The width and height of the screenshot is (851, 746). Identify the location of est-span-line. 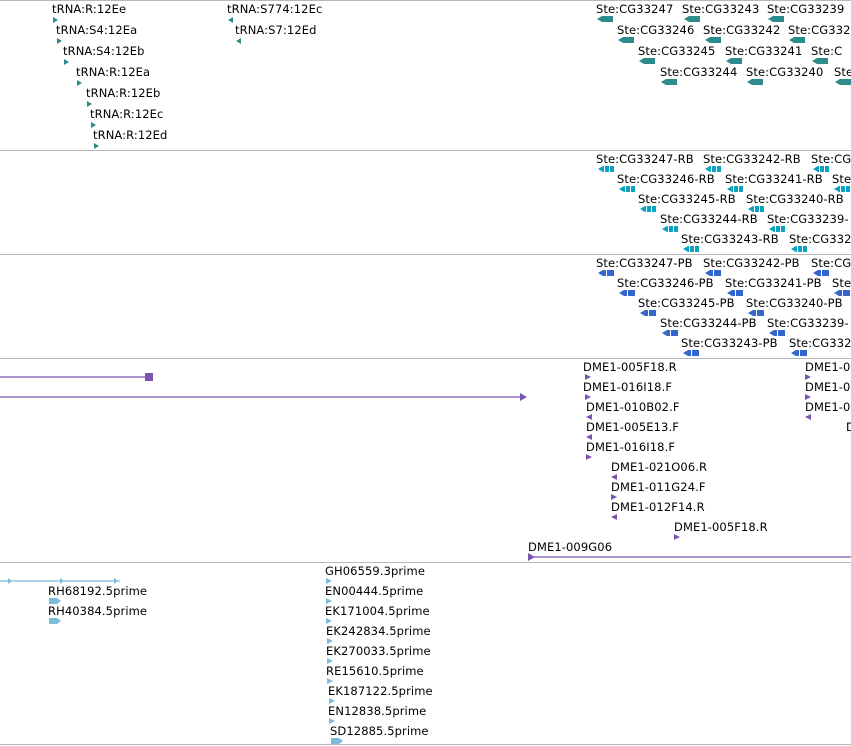
(65, 581).